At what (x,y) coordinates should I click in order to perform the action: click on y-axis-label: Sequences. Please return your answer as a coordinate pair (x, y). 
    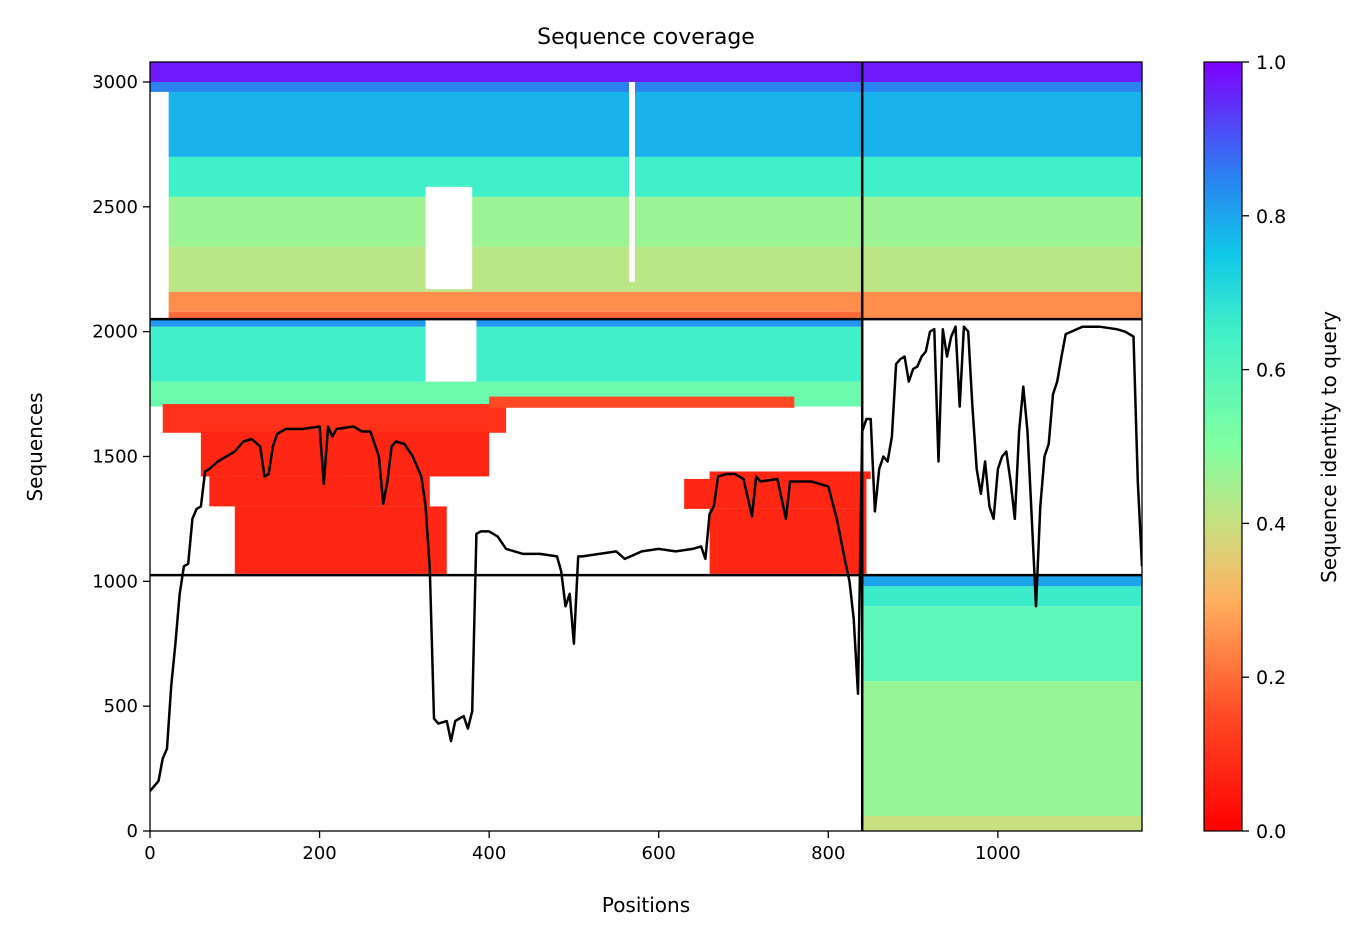
    Looking at the image, I should click on (35, 446).